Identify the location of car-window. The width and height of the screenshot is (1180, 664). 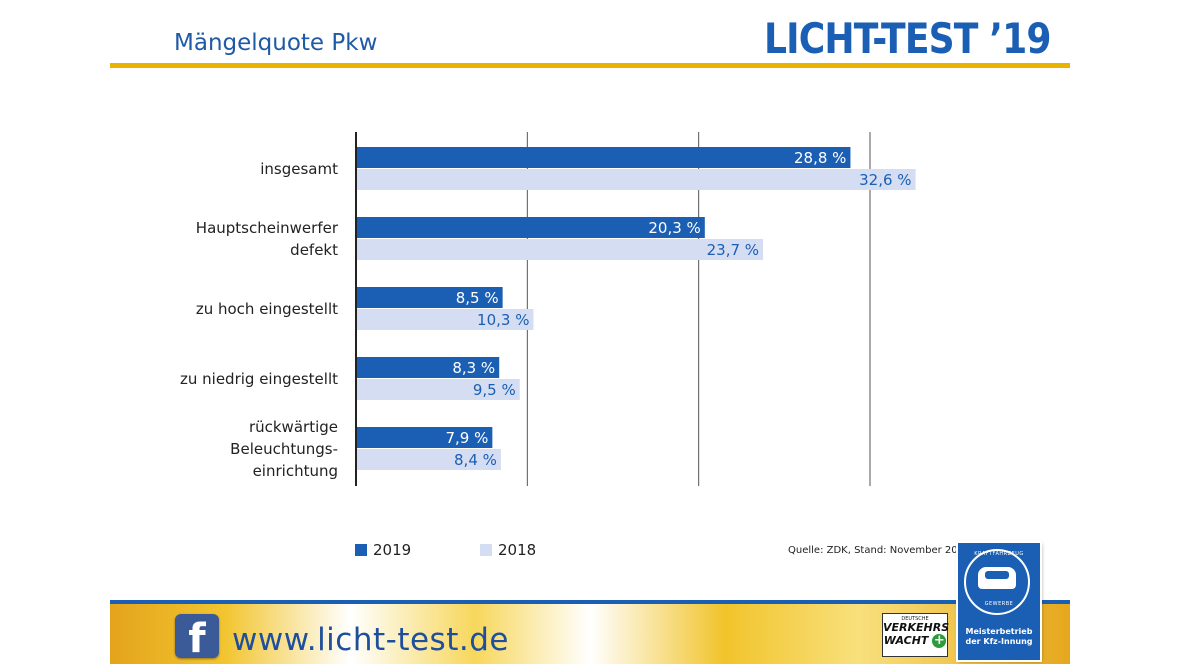
(997, 575).